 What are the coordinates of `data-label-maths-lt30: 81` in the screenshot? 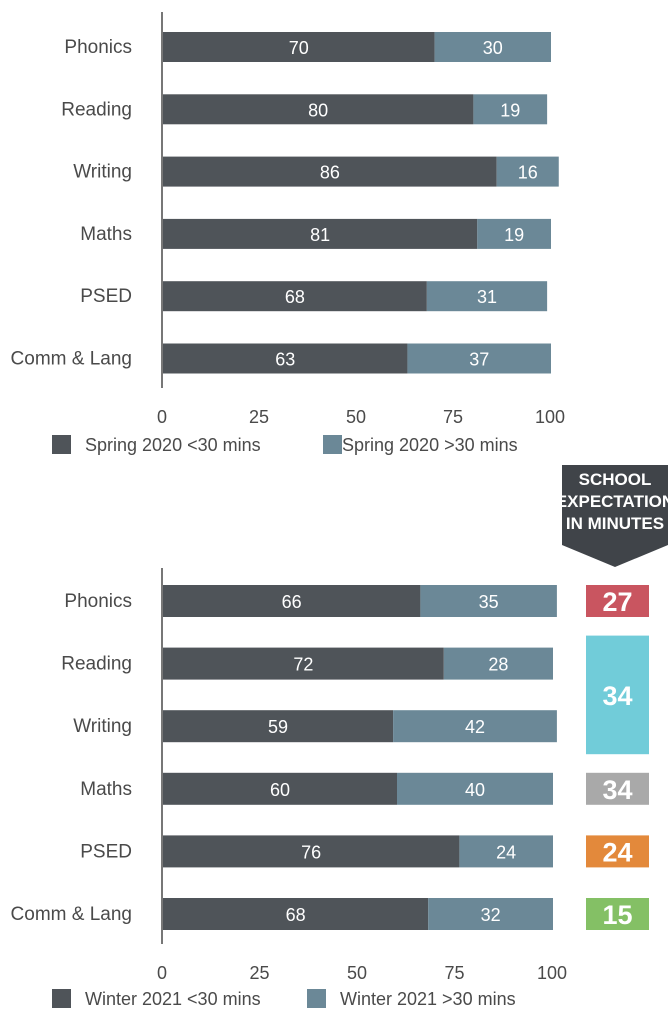 It's located at (320, 235).